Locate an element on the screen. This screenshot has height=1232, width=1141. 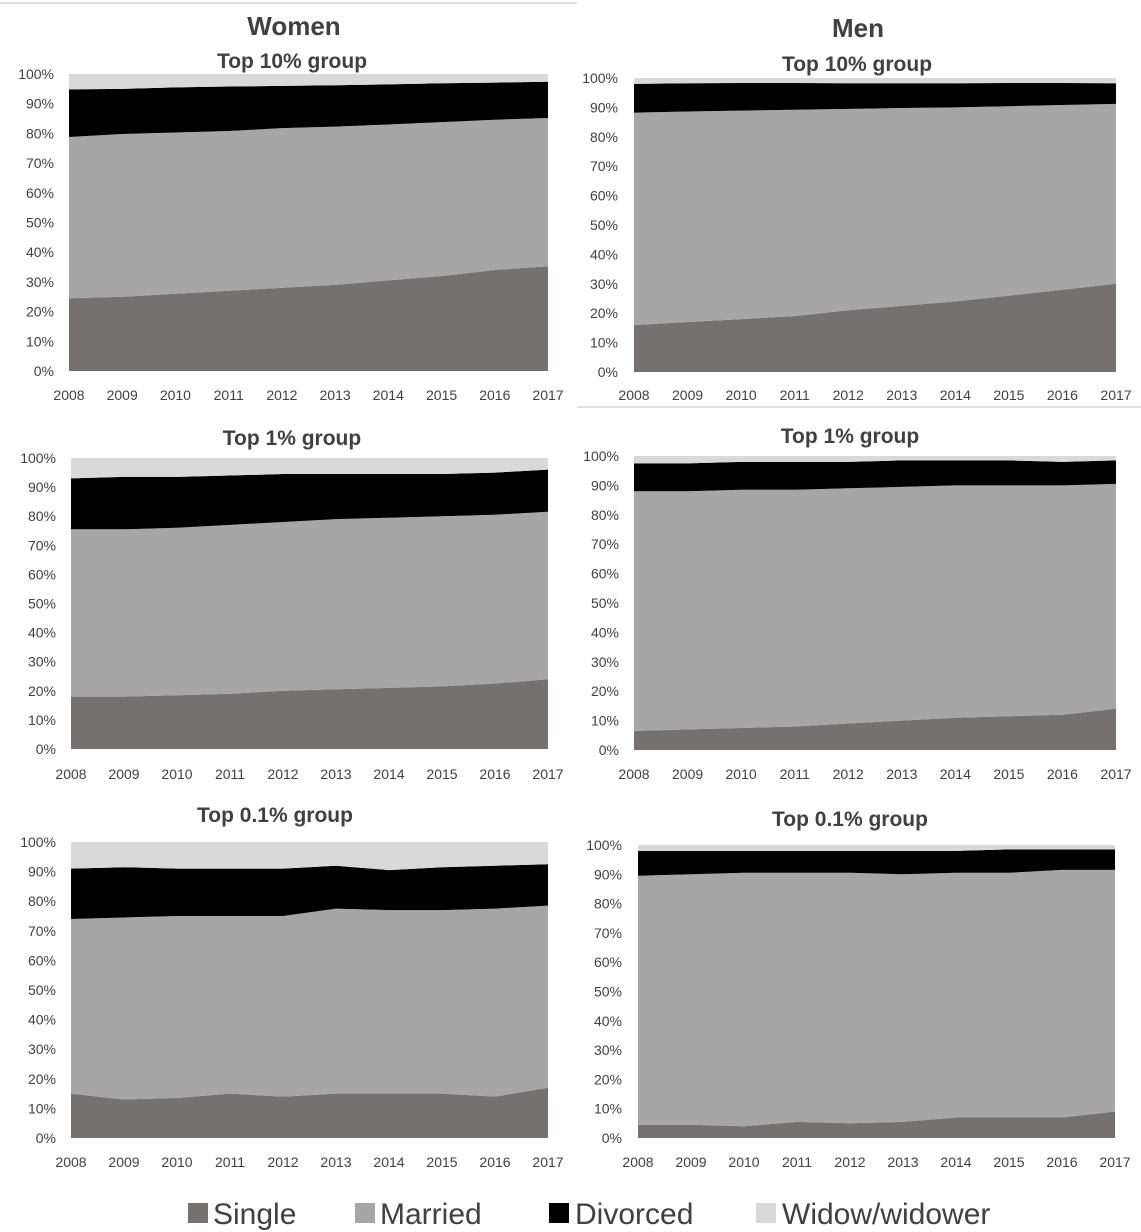
column-title-men: Men is located at coordinates (858, 28).